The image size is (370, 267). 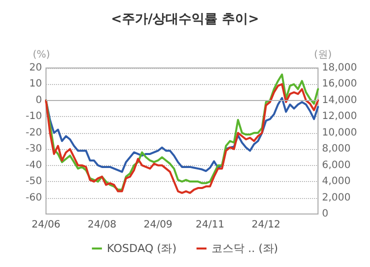 I want to click on y2-tick-label: 16,000, so click(x=339, y=84).